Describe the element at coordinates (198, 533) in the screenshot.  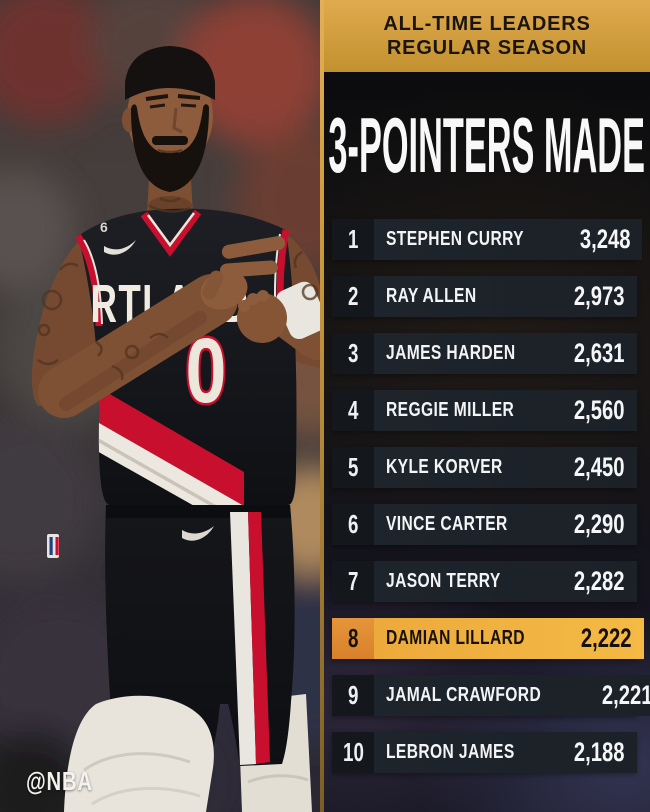
I see `nike-swoosh-shorts-icon` at that location.